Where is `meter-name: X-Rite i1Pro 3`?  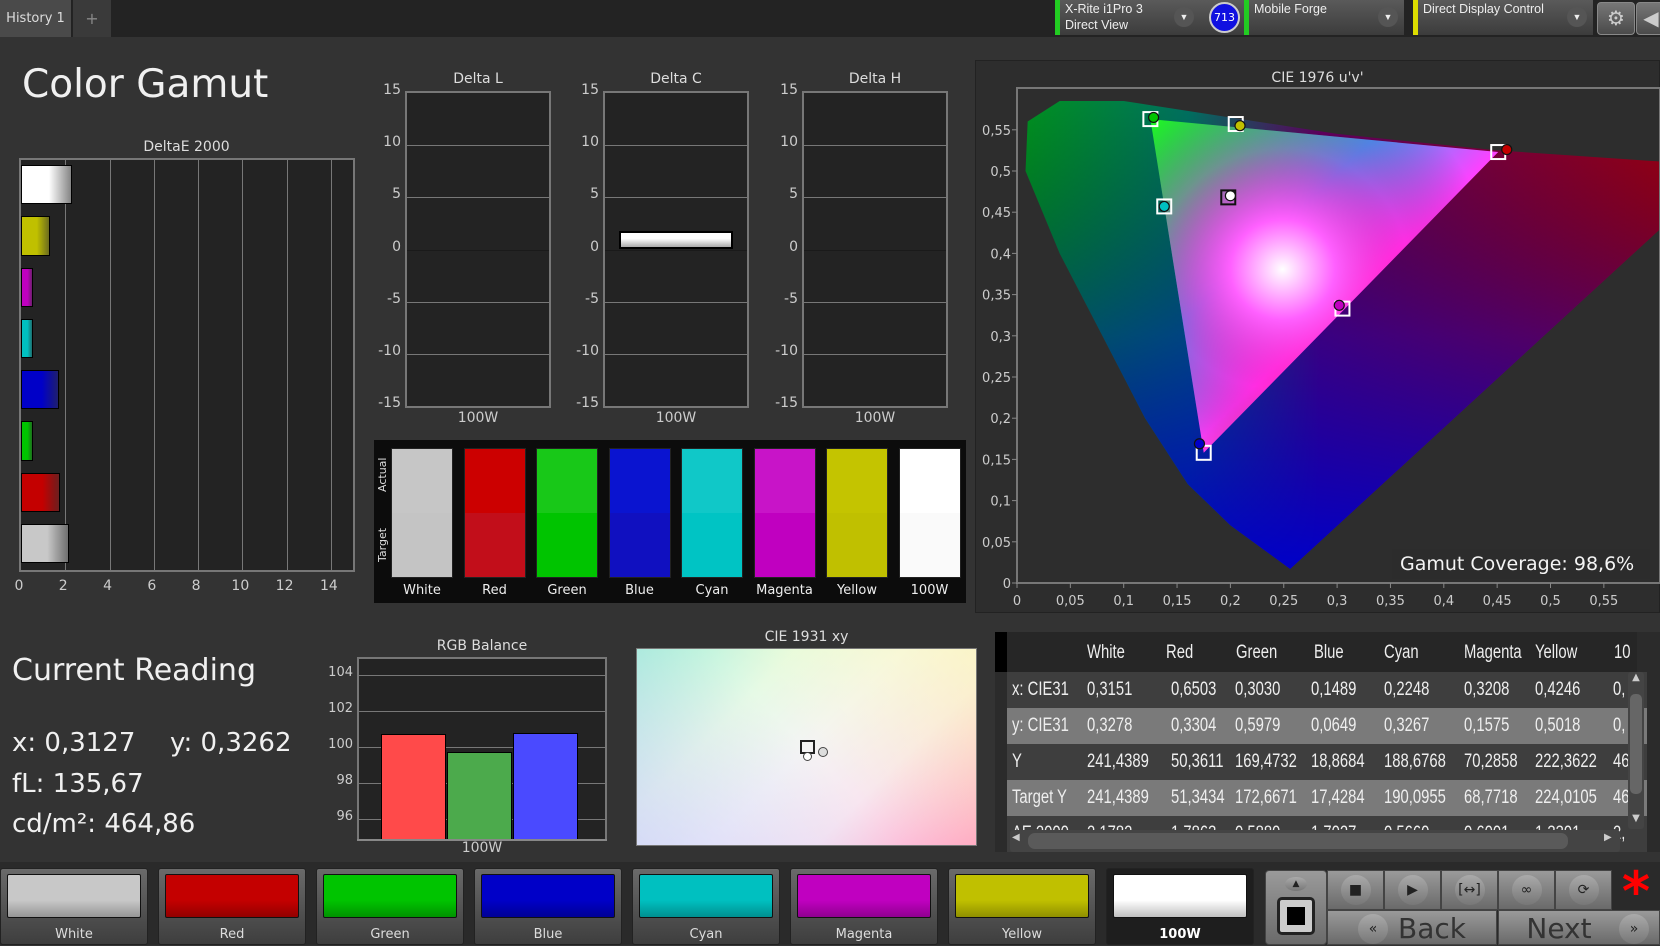
meter-name: X-Rite i1Pro 3 is located at coordinates (1104, 9).